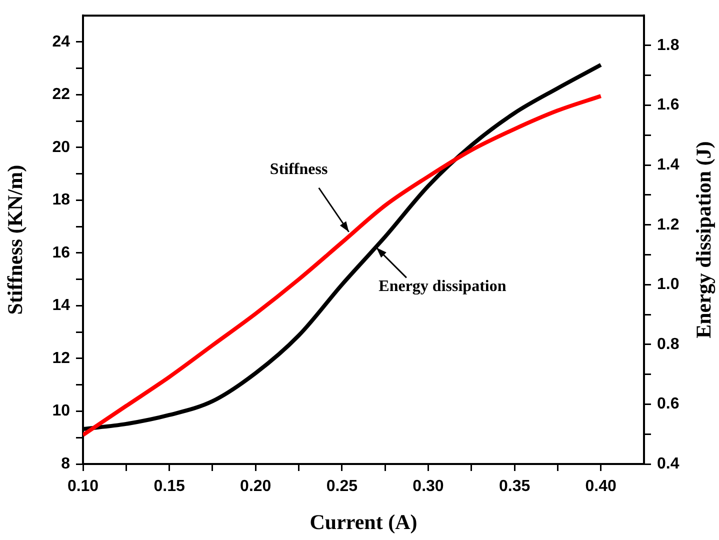 The height and width of the screenshot is (540, 719). What do you see at coordinates (61, 253) in the screenshot?
I see `y-tick-label: 16` at bounding box center [61, 253].